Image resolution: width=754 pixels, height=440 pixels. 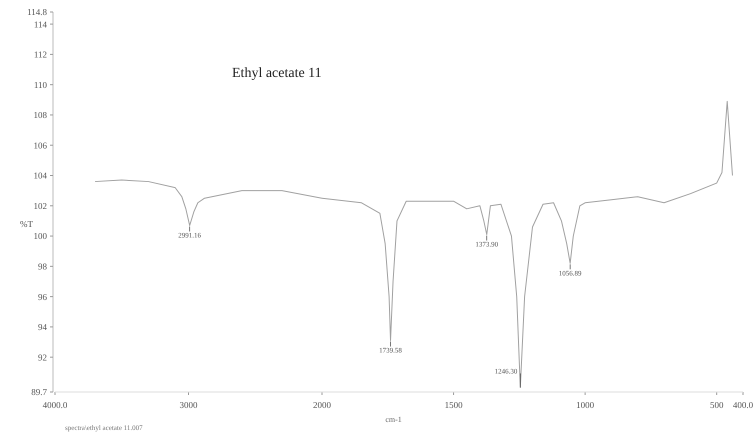 I want to click on y-tick-label: 112, so click(x=40, y=55).